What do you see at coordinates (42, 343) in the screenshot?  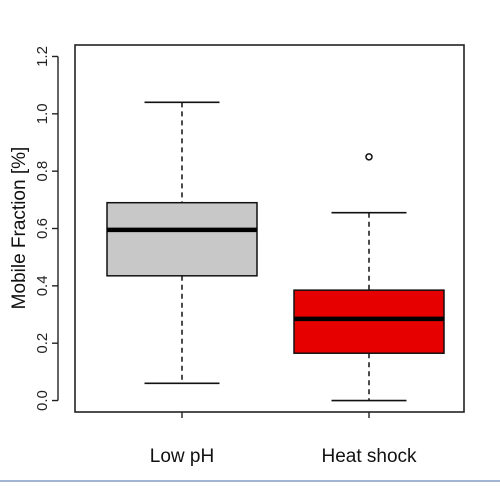 I see `y-tick-label: 0.2` at bounding box center [42, 343].